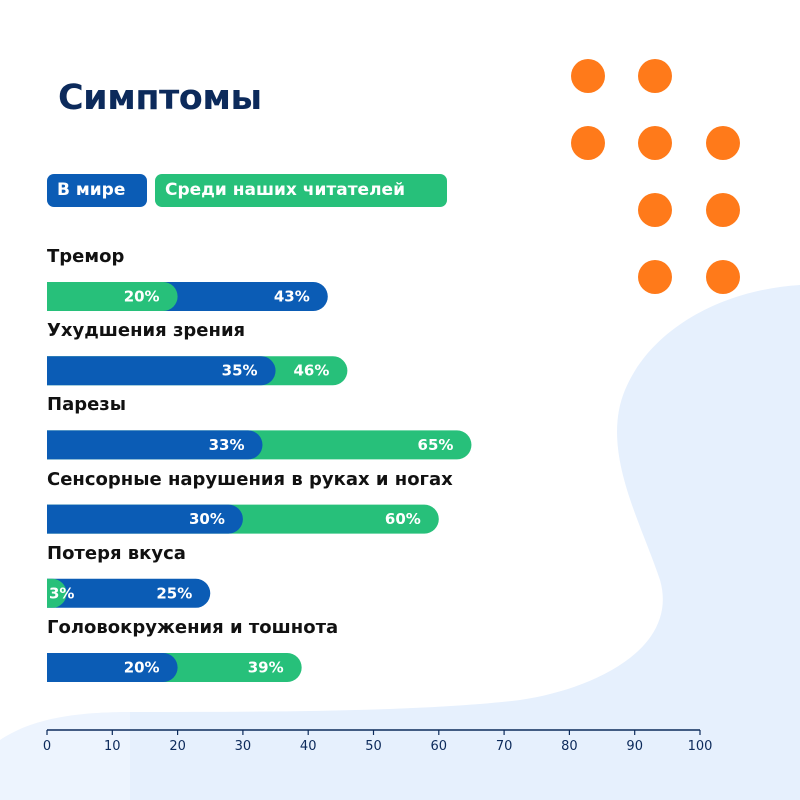 This screenshot has width=800, height=800. Describe the element at coordinates (65, 756) in the screenshot. I see `background-blob-left` at that location.